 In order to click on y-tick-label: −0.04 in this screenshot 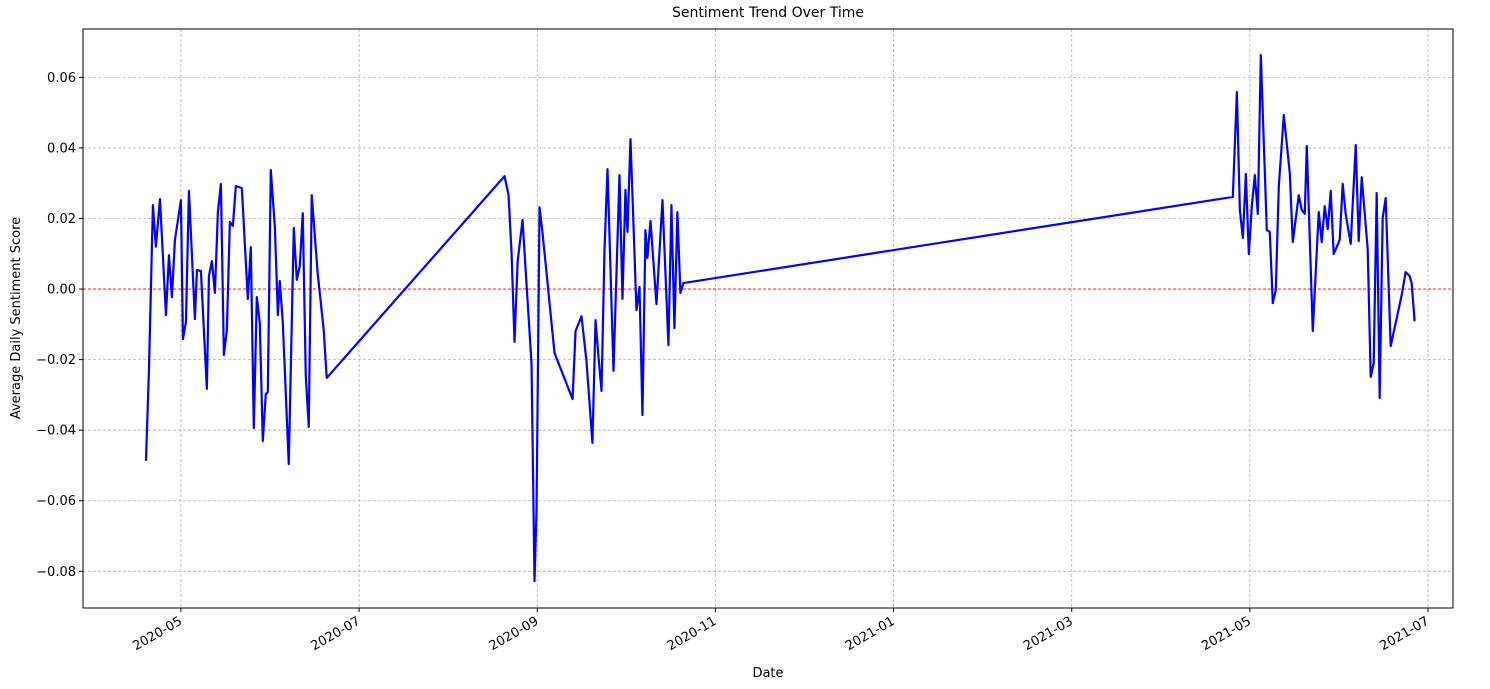, I will do `click(56, 431)`.